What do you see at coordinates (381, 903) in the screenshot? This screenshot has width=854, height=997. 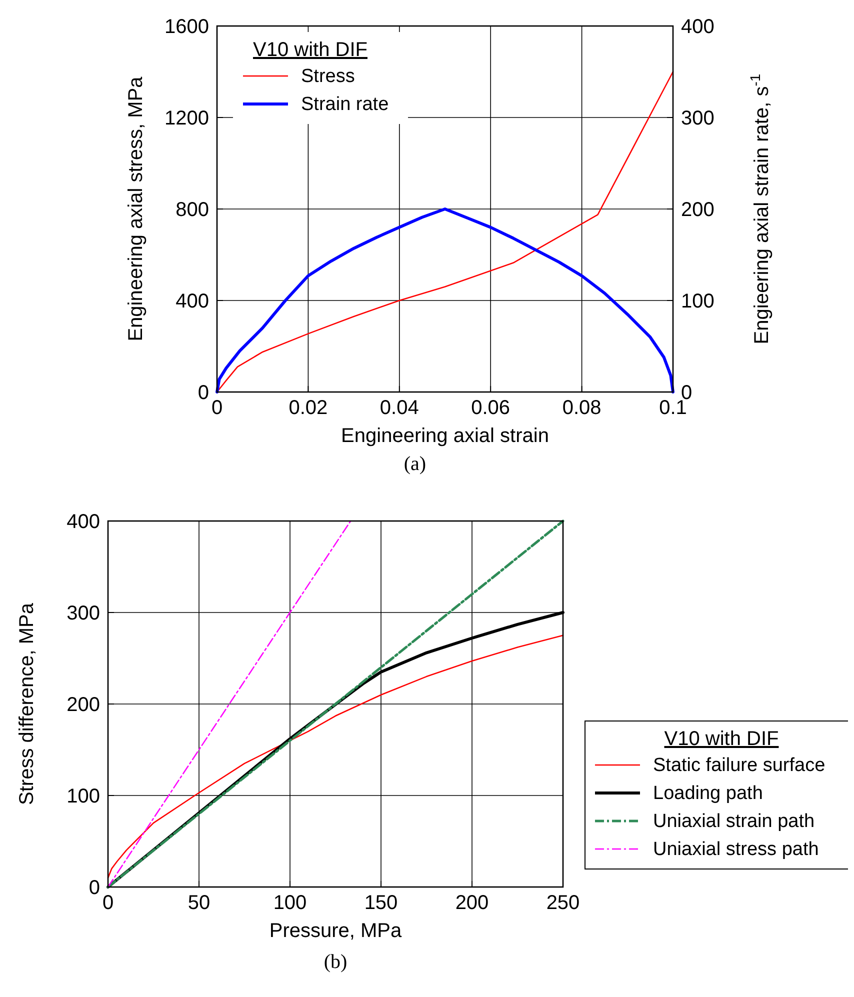 I see `x-tick-label: 150` at bounding box center [381, 903].